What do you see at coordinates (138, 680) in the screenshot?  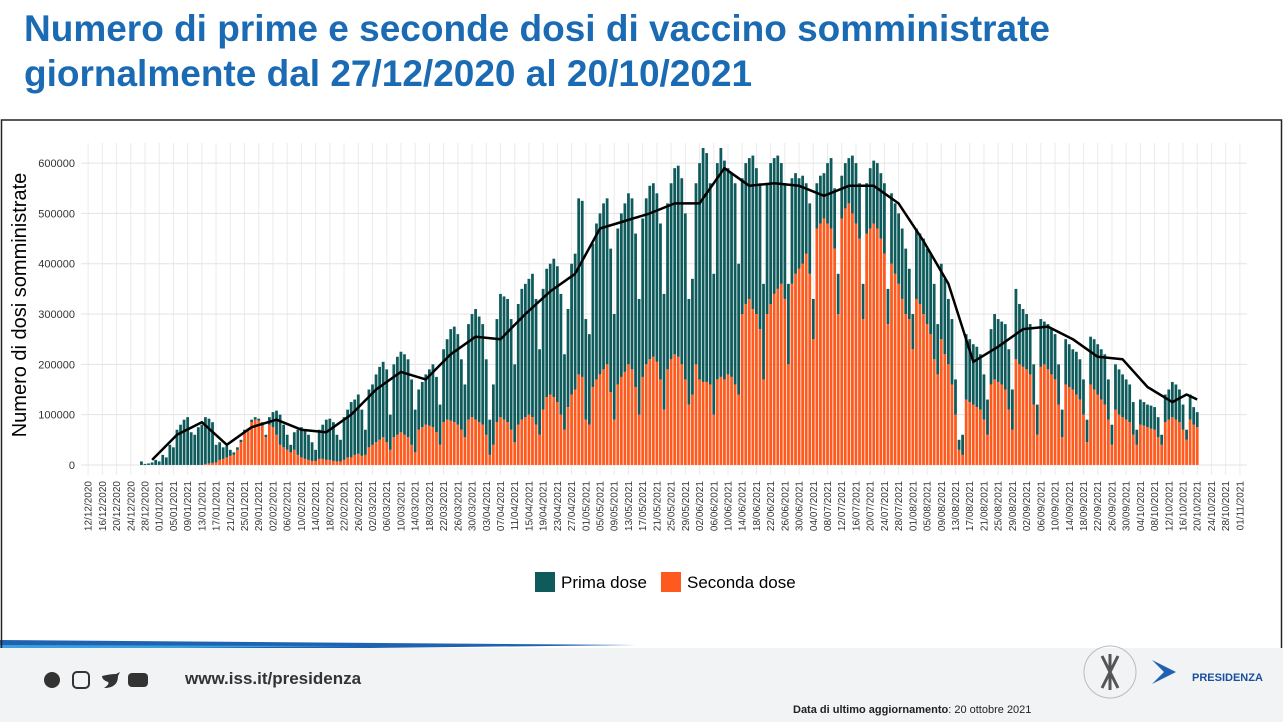 I see `icon-youtube` at bounding box center [138, 680].